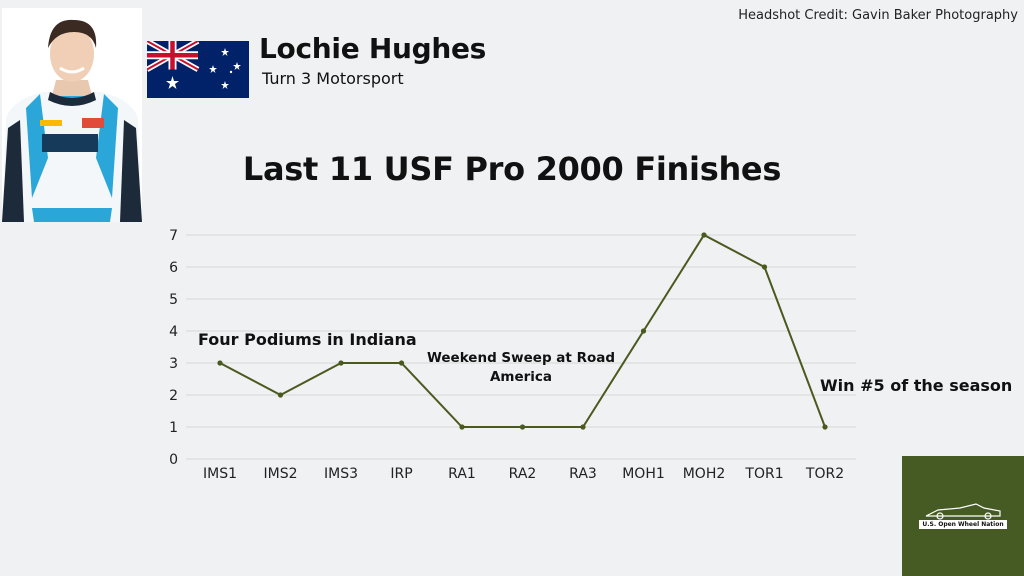 The width and height of the screenshot is (1024, 576). Describe the element at coordinates (72, 115) in the screenshot. I see `driver-headshot-icon` at that location.